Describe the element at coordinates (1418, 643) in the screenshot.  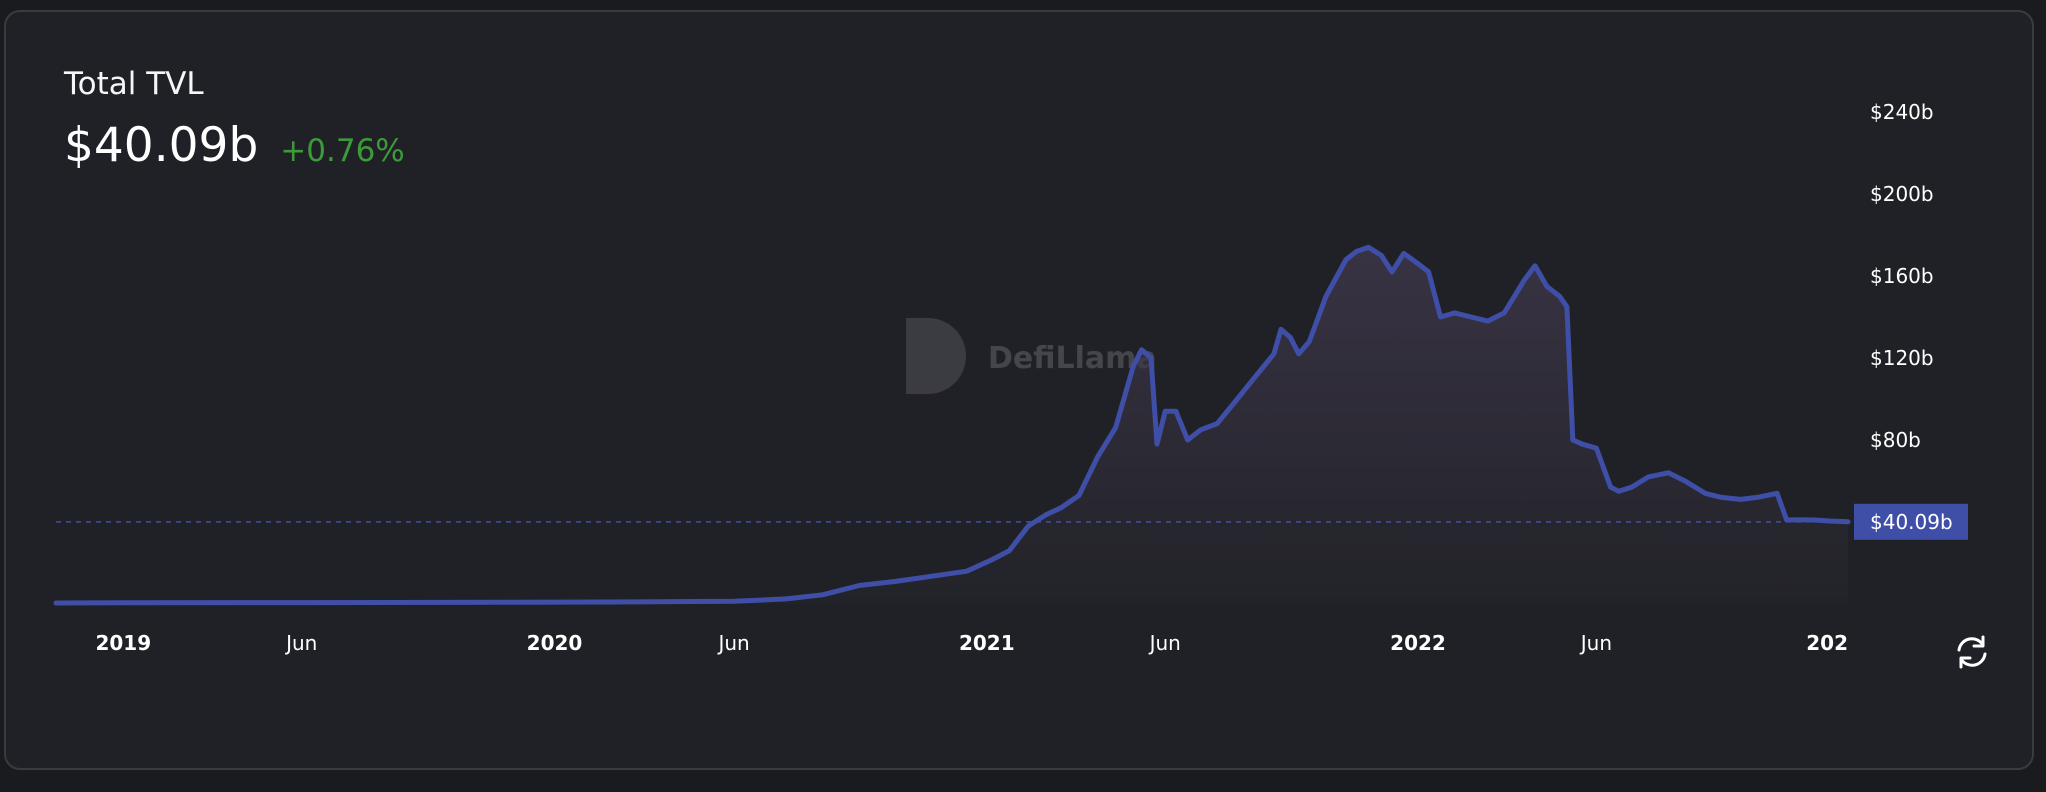
I see `x-tick-label: 2022` at that location.